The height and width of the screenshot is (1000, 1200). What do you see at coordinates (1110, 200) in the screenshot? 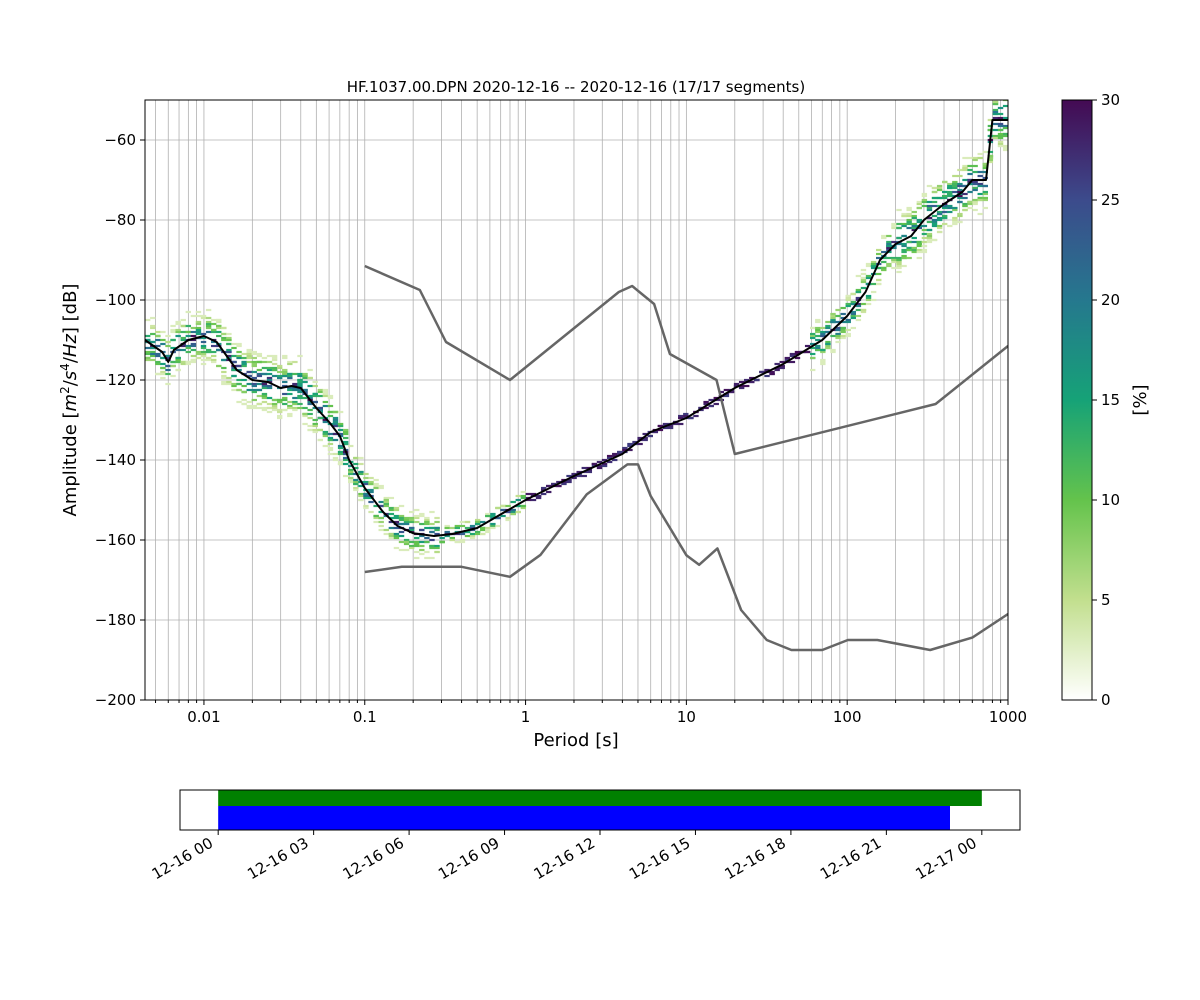
I see `colorbar-tick-label: 25` at bounding box center [1110, 200].